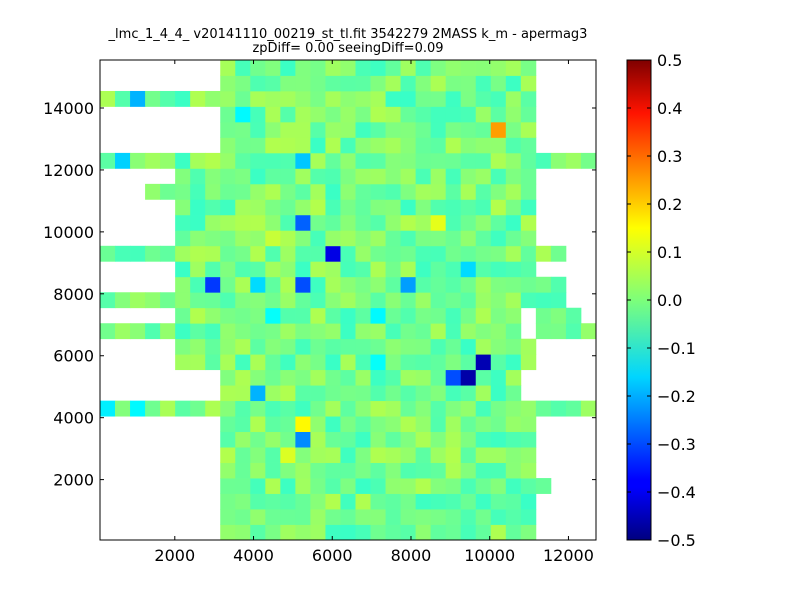 This screenshot has height=600, width=800. I want to click on y-tick-label: 4000, so click(73, 418).